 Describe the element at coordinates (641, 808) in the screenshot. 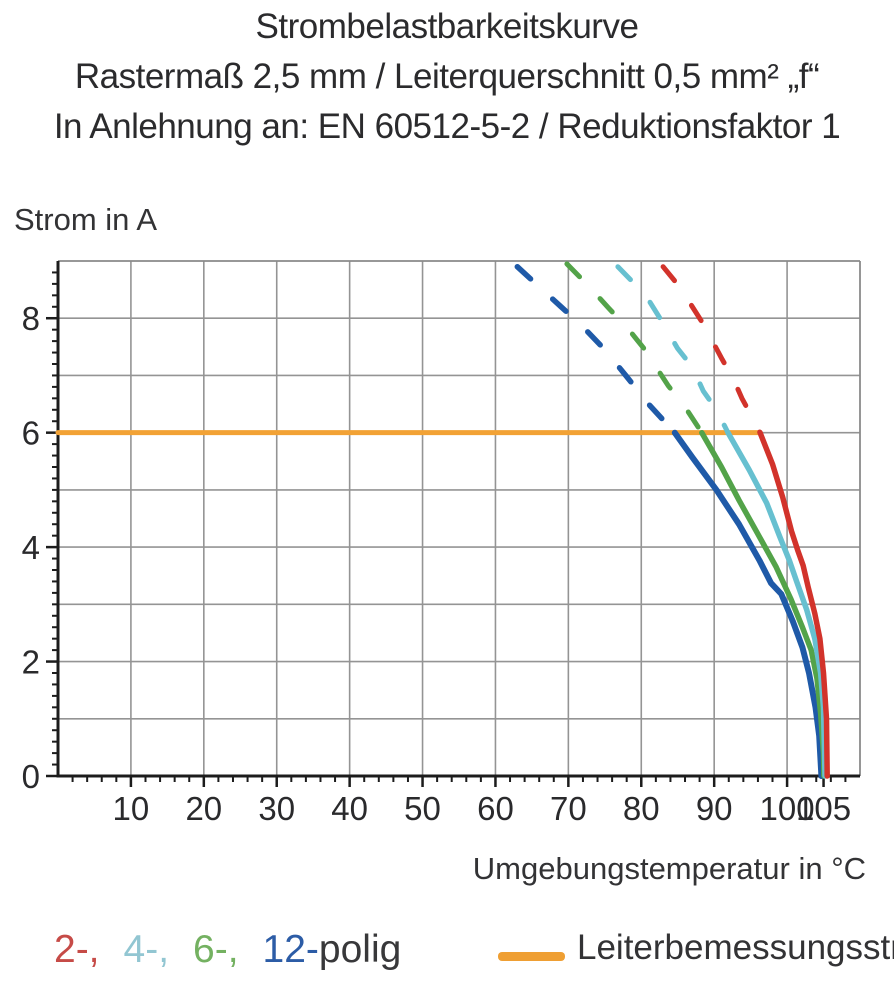

I see `x-tick-label: 80` at that location.